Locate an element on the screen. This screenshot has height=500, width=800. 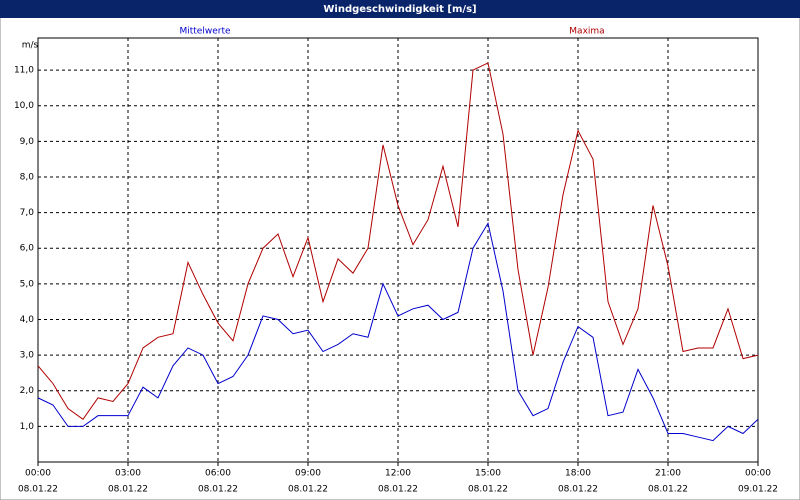
y-tick-label: 1,0 is located at coordinates (27, 427).